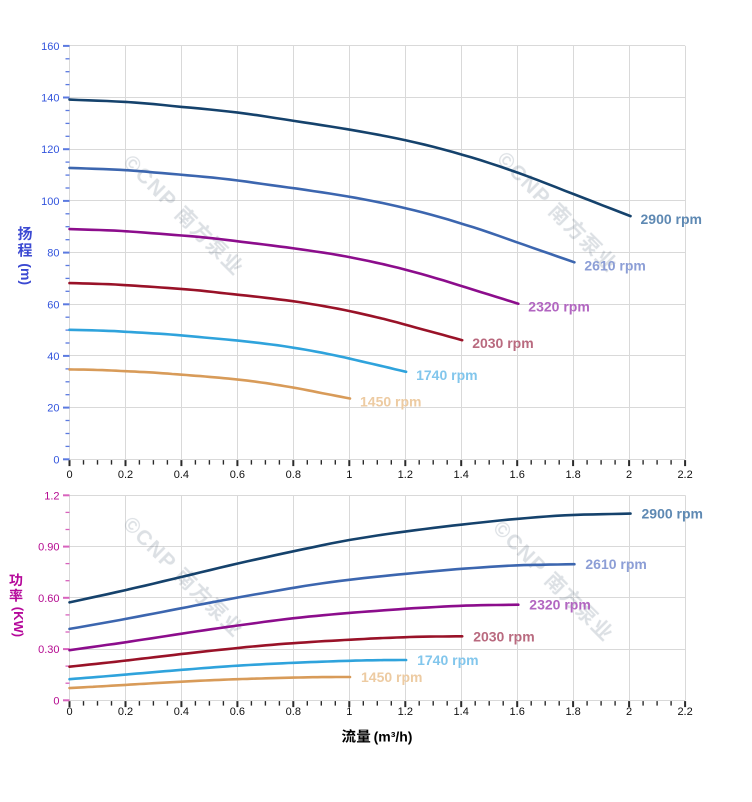 This screenshot has height=802, width=752. I want to click on svg-text: 120, so click(50, 150).